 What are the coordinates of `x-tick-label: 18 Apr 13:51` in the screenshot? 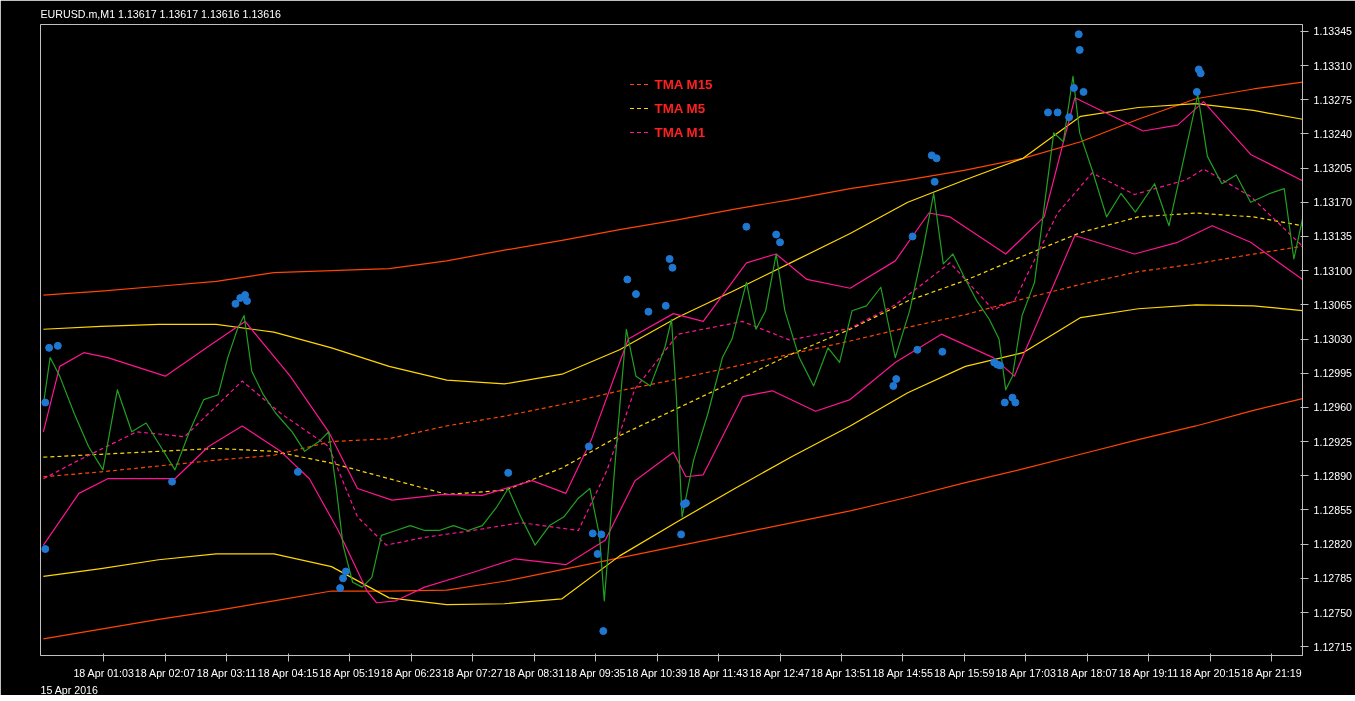 It's located at (841, 672).